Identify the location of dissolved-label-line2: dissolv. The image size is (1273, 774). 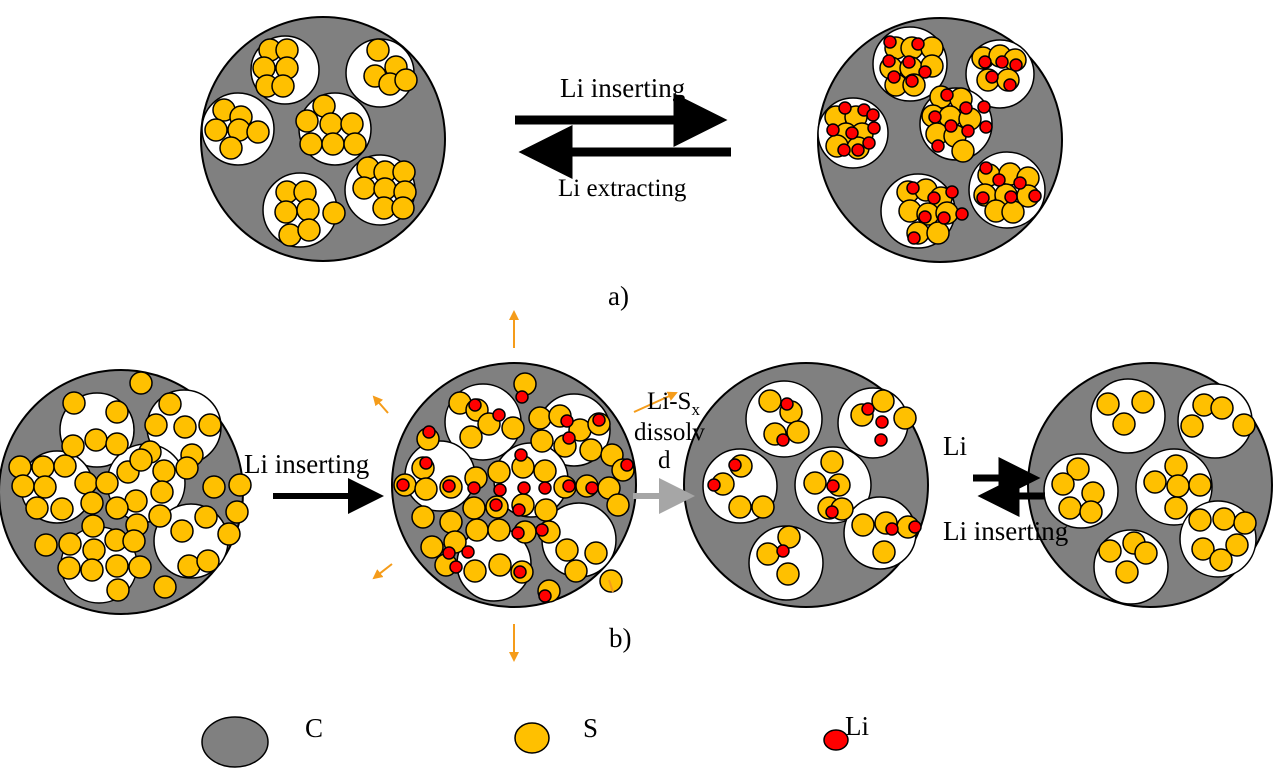
(669, 432).